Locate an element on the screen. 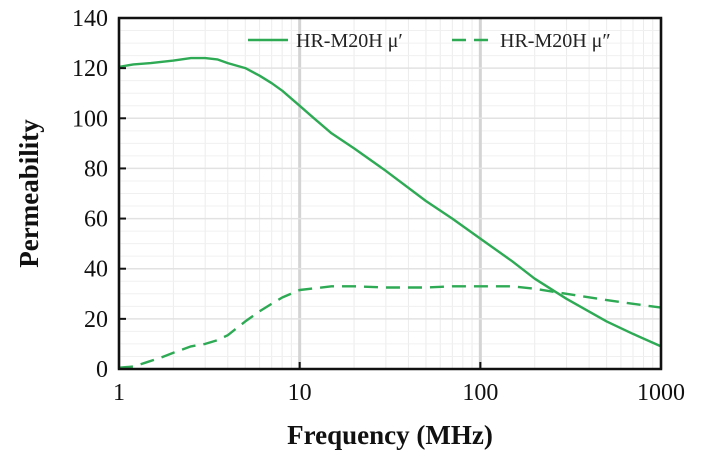  y-tick-label: 60 is located at coordinates (96, 220).